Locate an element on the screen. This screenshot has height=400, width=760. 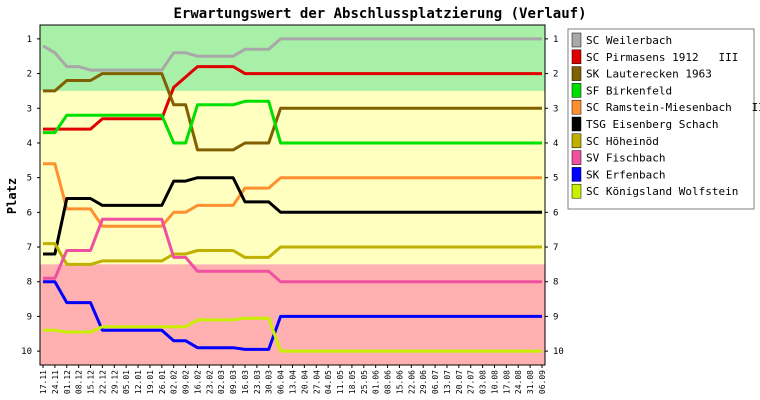
x-tick-label: 23.03 is located at coordinates (257, 382).